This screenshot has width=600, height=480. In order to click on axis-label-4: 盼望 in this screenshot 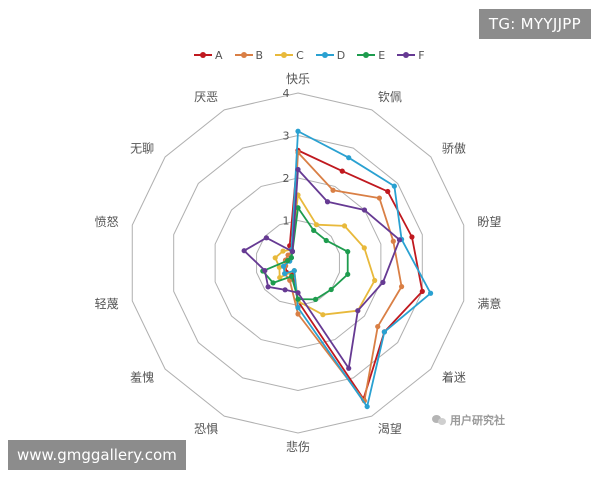, I will do `click(489, 222)`.